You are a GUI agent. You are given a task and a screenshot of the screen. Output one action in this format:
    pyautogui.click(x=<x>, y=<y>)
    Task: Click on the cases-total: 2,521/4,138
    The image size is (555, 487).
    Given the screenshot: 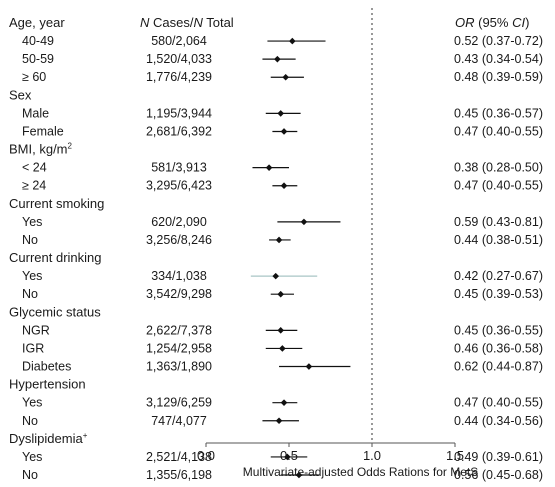 What is the action you would take?
    pyautogui.click(x=179, y=457)
    